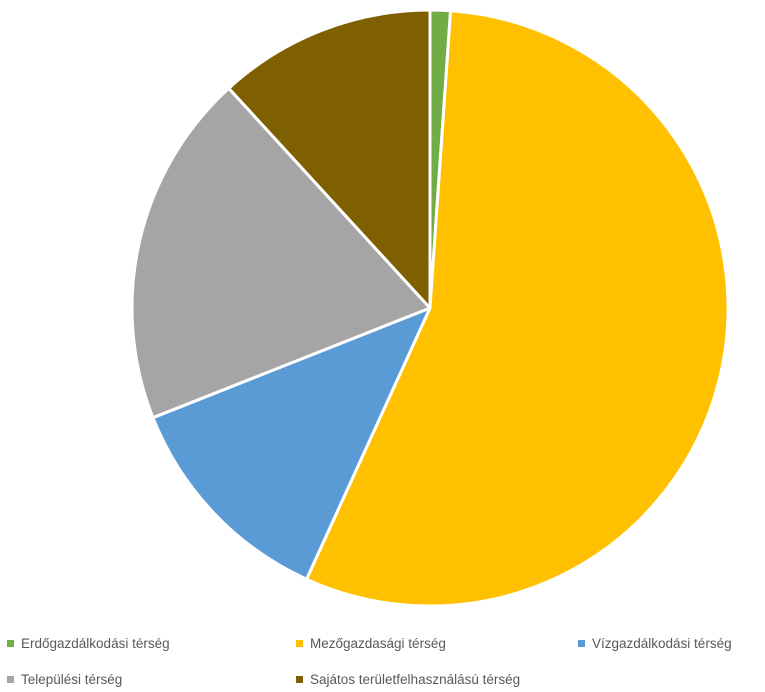 The width and height of the screenshot is (765, 692). I want to click on legend-label: Erdőgazdálkodási térség, so click(95, 643).